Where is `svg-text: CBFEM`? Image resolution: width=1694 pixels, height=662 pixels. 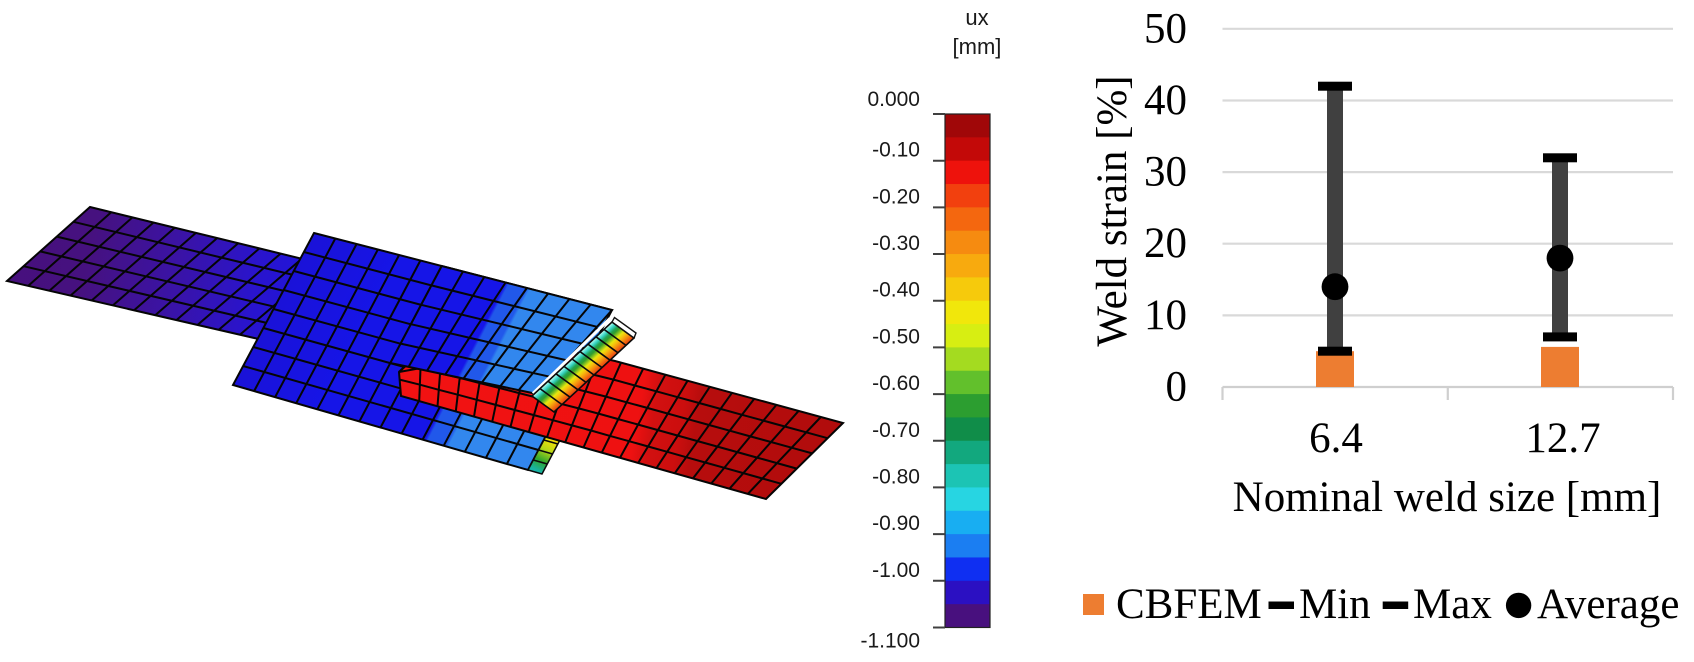 svg-text: CBFEM is located at coordinates (1189, 604).